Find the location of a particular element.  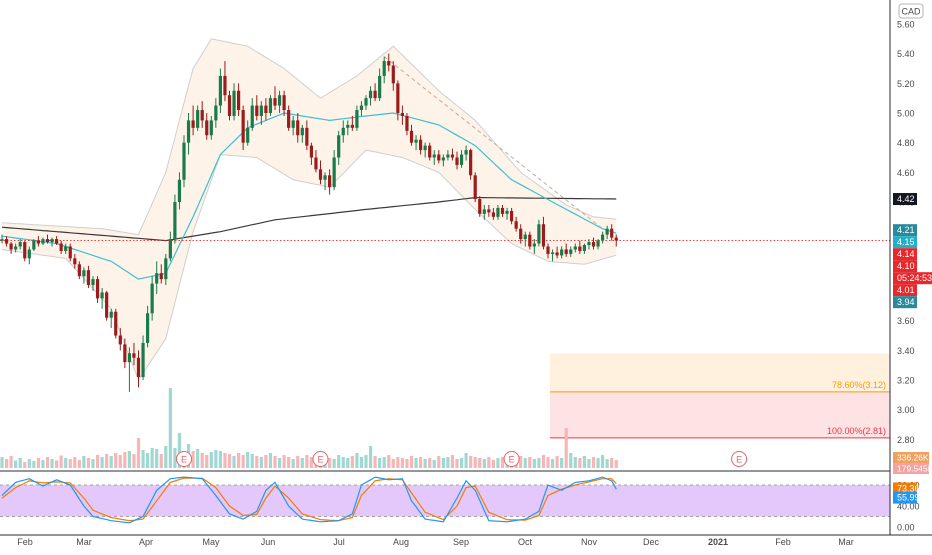

trend-line is located at coordinates (493, 143).